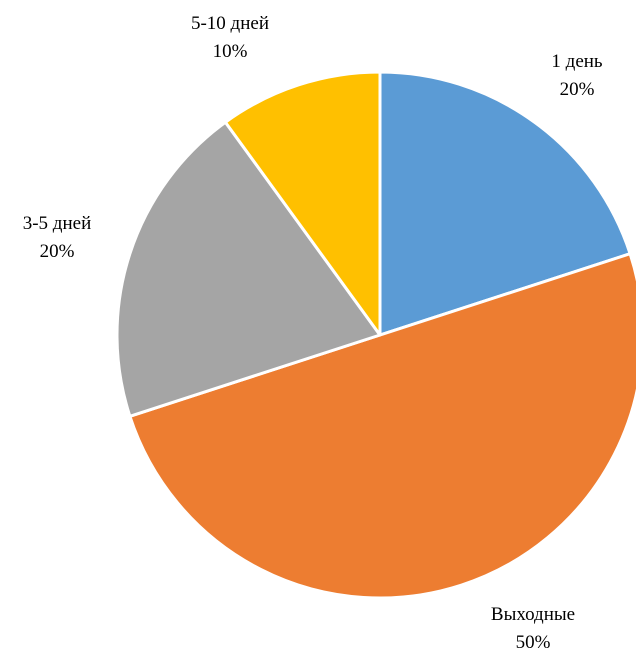 This screenshot has height=659, width=636. What do you see at coordinates (533, 628) in the screenshot?
I see `slice-label-group-1: Выходные 50%` at bounding box center [533, 628].